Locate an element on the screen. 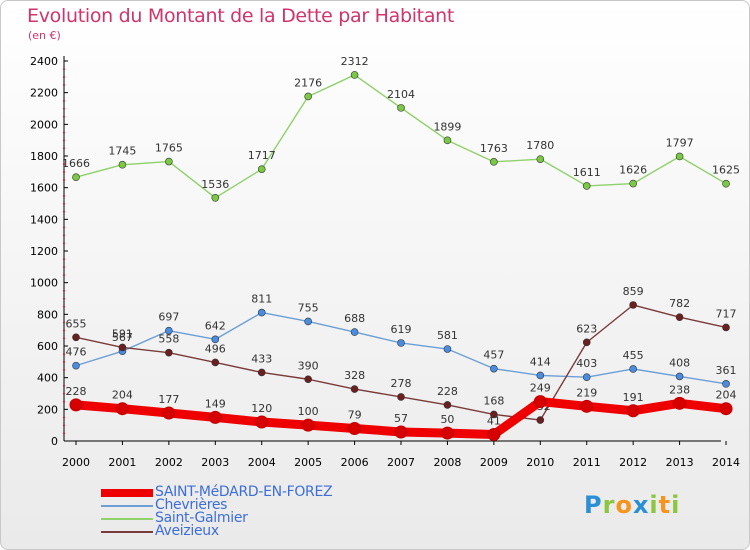 The image size is (750, 550). data-label: 567 is located at coordinates (122, 337).